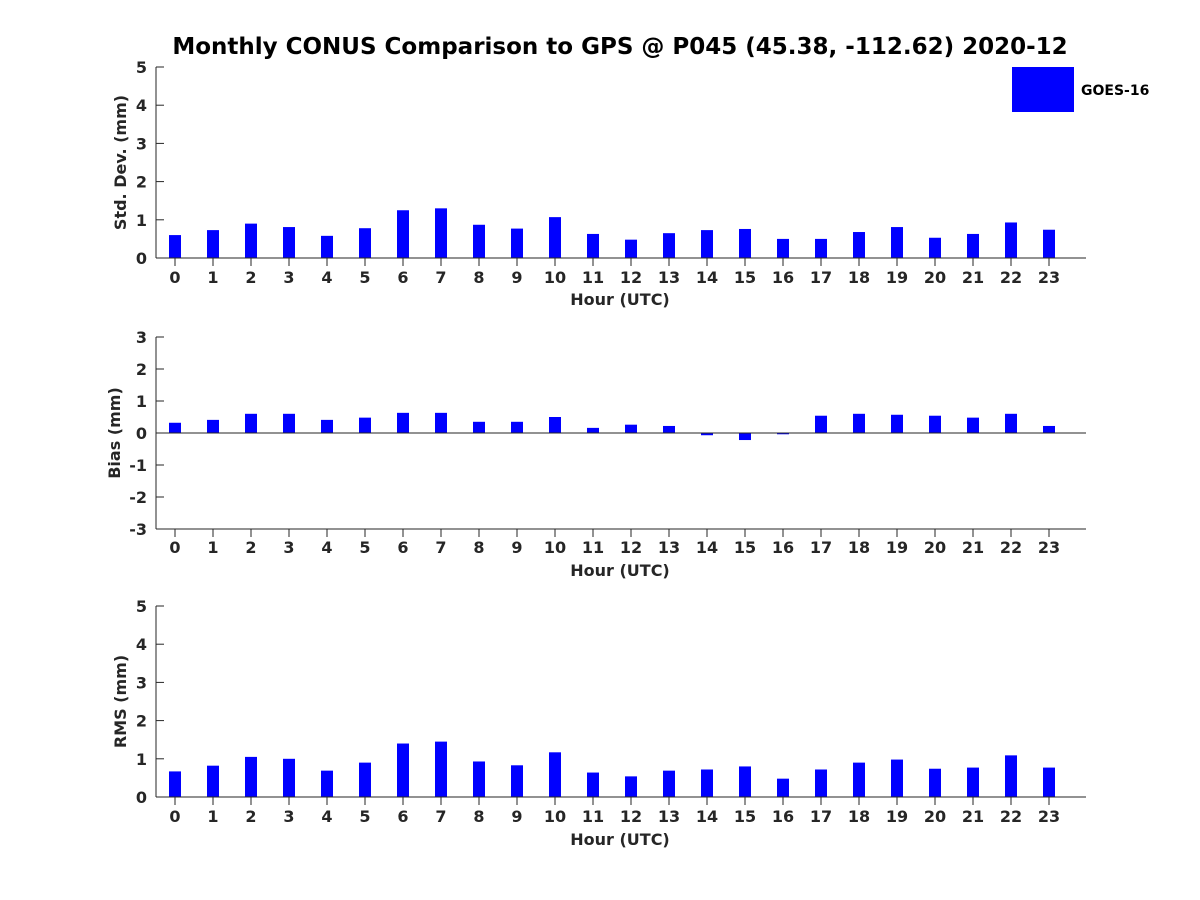 This screenshot has width=1200, height=900. Describe the element at coordinates (288, 816) in the screenshot. I see `rms-xtick-label: 3` at that location.